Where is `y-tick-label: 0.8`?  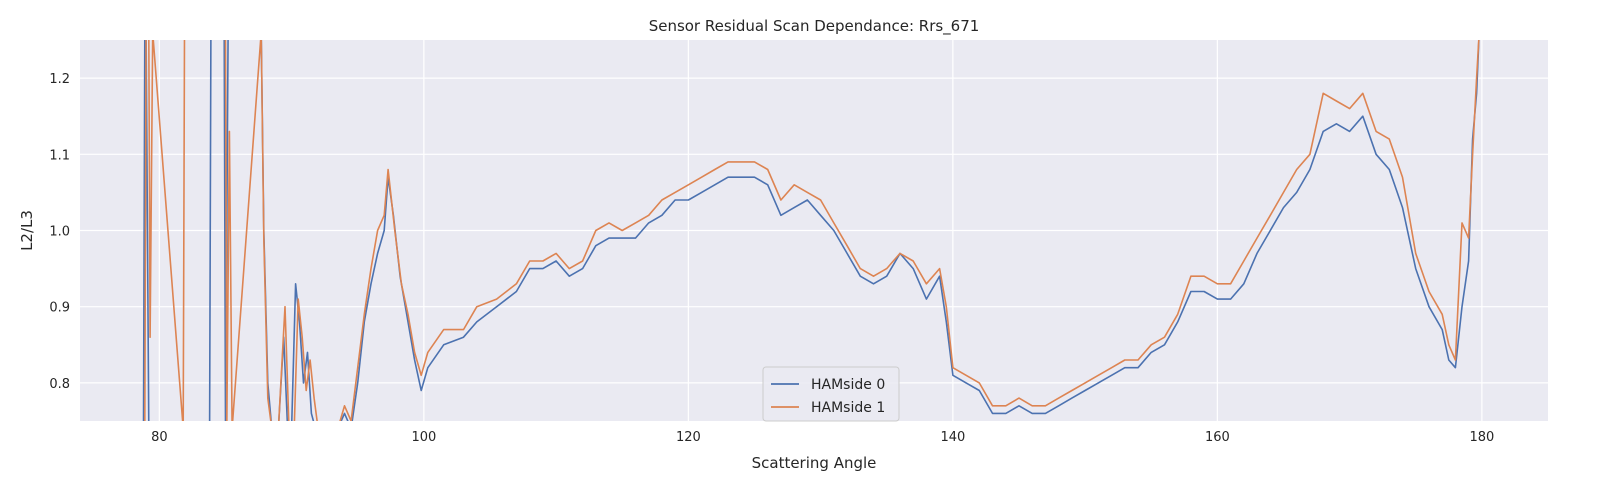 y-tick-label: 0.8 is located at coordinates (59, 384).